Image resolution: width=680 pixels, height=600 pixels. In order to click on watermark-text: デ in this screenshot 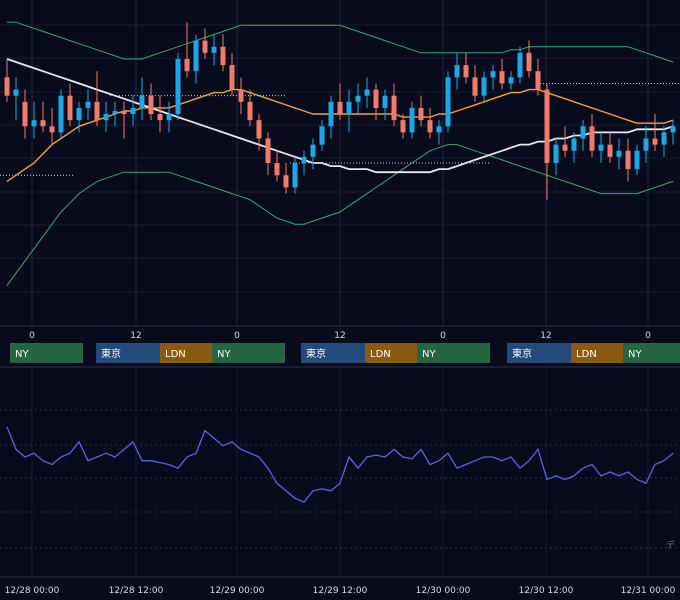, I will do `click(670, 545)`.